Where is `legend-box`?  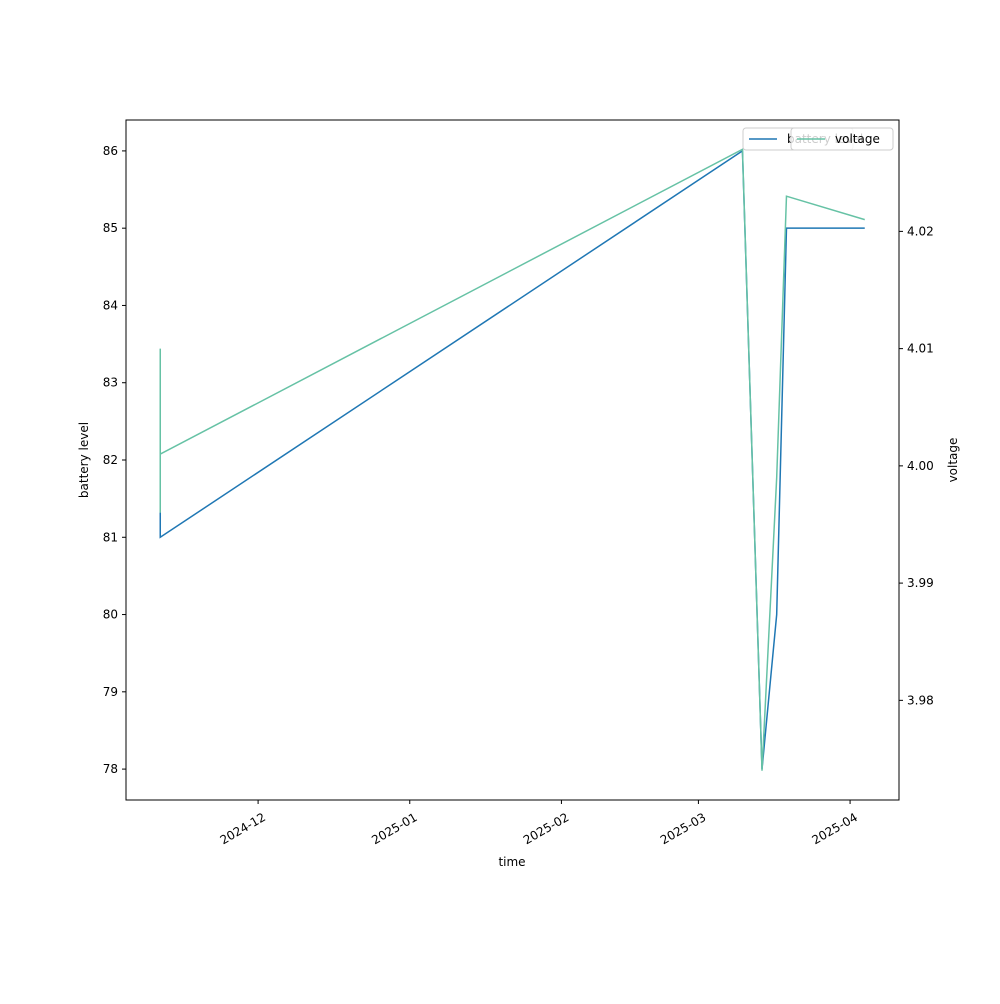
legend-box is located at coordinates (842, 139).